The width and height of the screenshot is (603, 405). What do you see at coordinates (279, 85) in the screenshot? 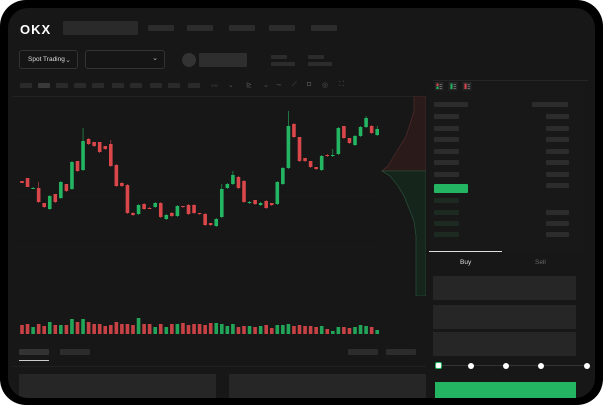
I see `line-icon: ∼` at bounding box center [279, 85].